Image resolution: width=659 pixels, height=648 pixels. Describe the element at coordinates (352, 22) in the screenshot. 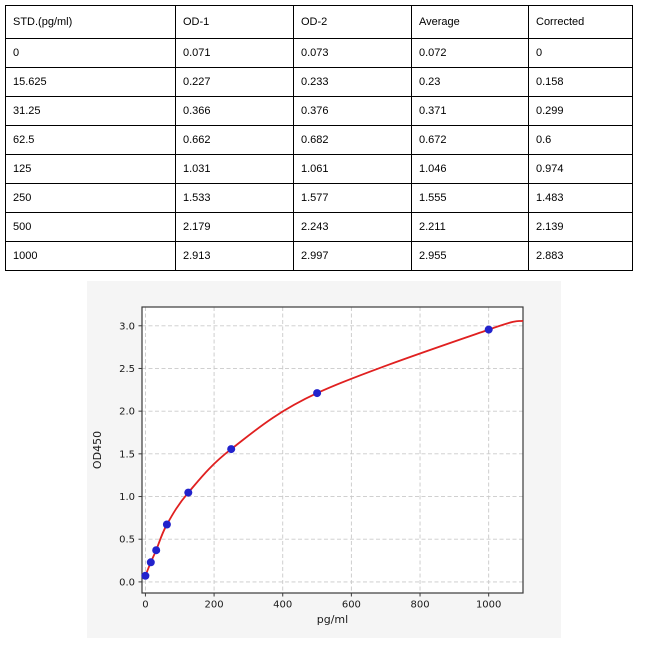

I see `column-header-od2: OD-2` at that location.